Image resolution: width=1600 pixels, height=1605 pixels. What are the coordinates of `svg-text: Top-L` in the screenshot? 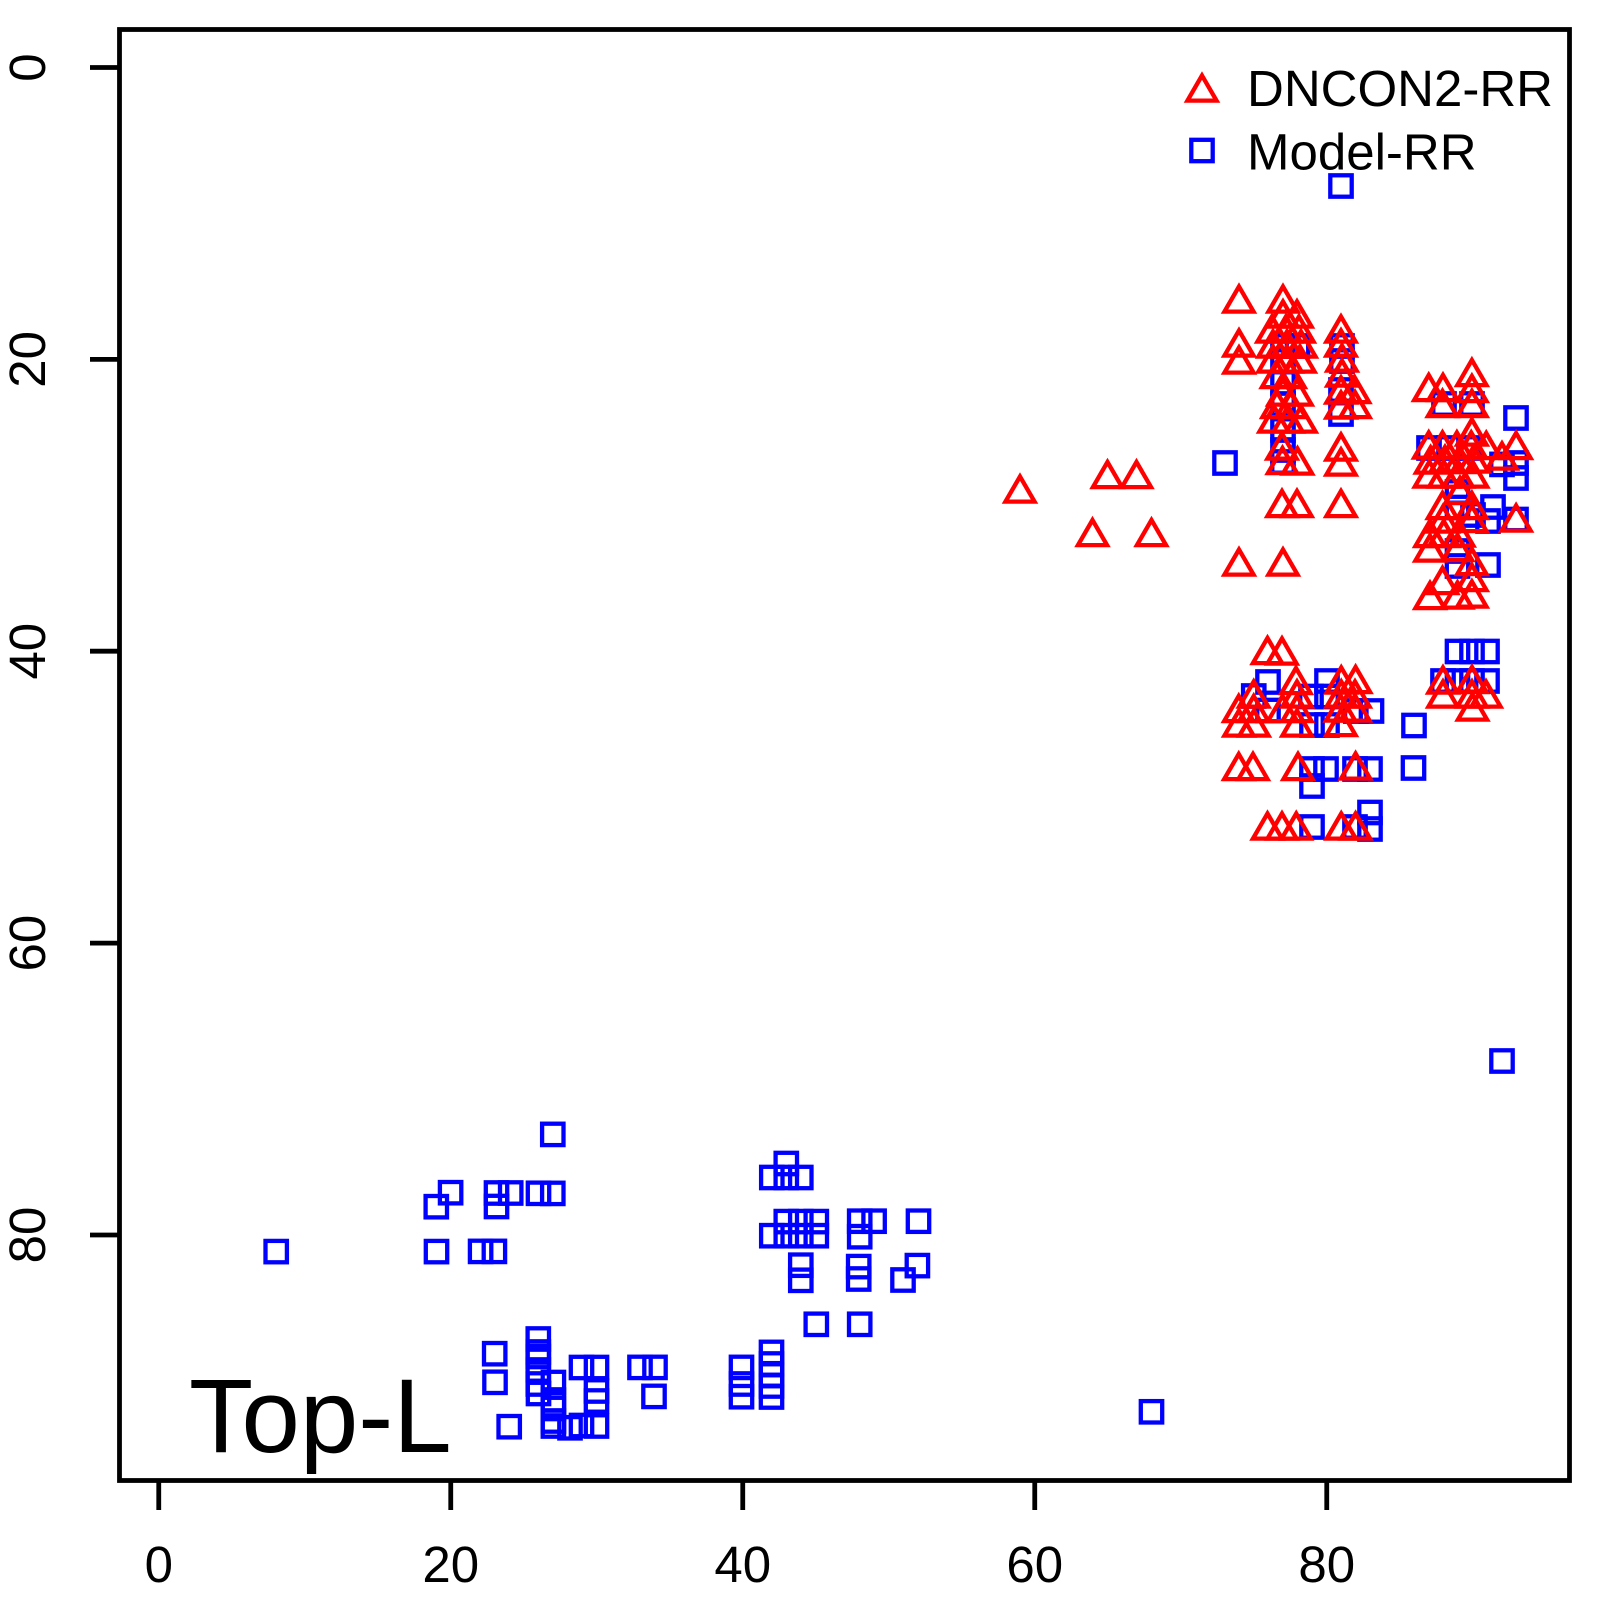 It's located at (320, 1416).